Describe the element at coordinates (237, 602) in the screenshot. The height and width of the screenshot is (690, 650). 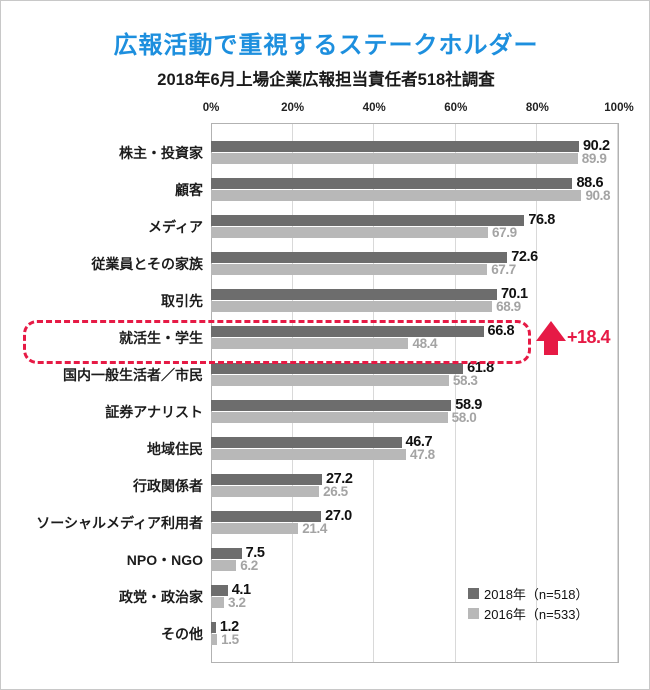
I see `value-2016: 3.2` at that location.